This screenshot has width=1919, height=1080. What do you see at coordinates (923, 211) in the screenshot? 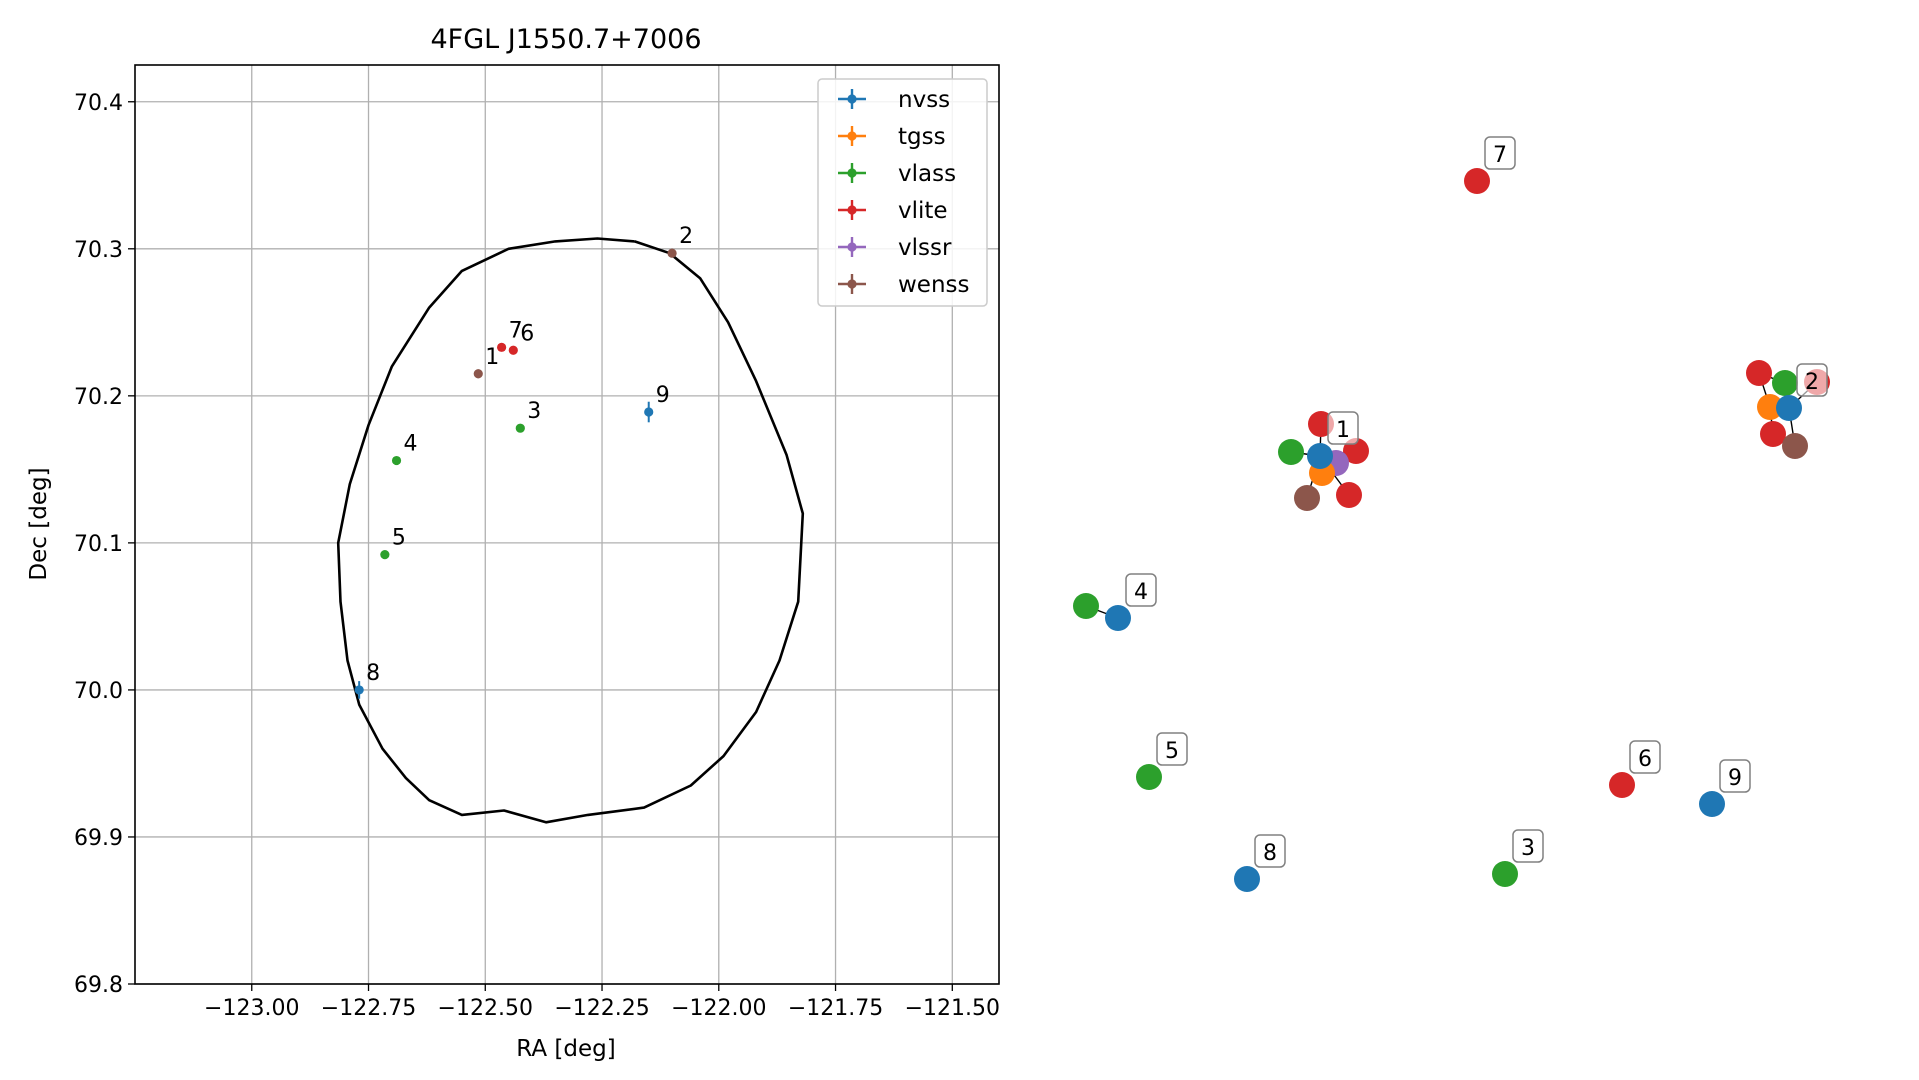
I see `legend-label: vlite` at bounding box center [923, 211].